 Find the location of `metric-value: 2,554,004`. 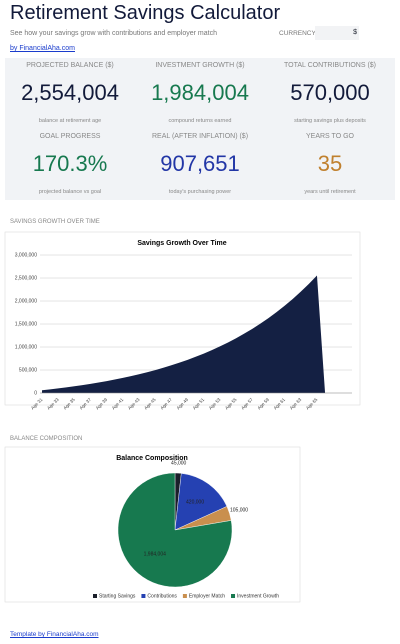

metric-value: 2,554,004 is located at coordinates (70, 92).